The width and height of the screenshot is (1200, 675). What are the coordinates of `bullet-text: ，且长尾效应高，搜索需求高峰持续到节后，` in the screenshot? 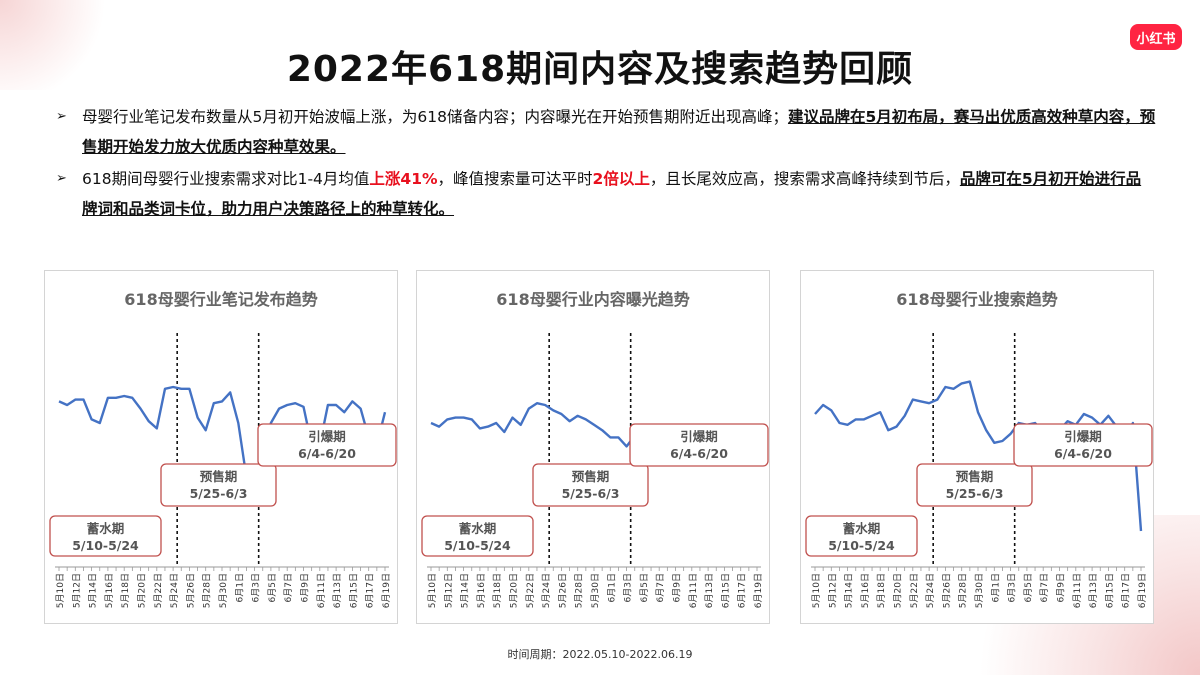 It's located at (804, 179).